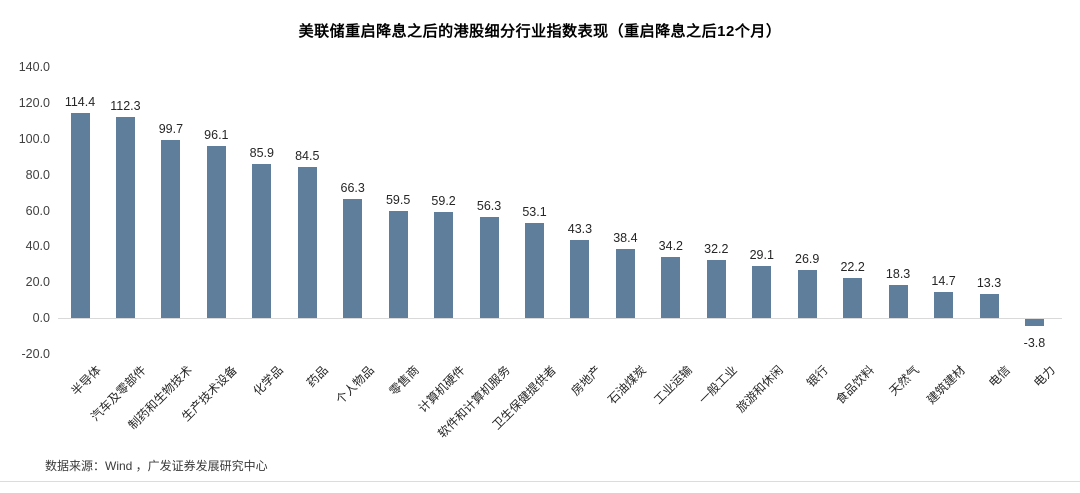 This screenshot has height=493, width=1080. Describe the element at coordinates (34, 139) in the screenshot. I see `y-axis-tick-label: 100.0` at that location.